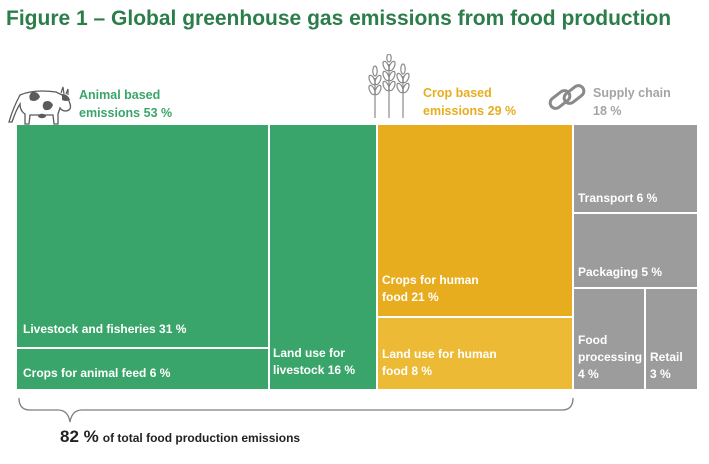 This screenshot has width=709, height=464. Describe the element at coordinates (389, 86) in the screenshot. I see `wheat-icon` at that location.